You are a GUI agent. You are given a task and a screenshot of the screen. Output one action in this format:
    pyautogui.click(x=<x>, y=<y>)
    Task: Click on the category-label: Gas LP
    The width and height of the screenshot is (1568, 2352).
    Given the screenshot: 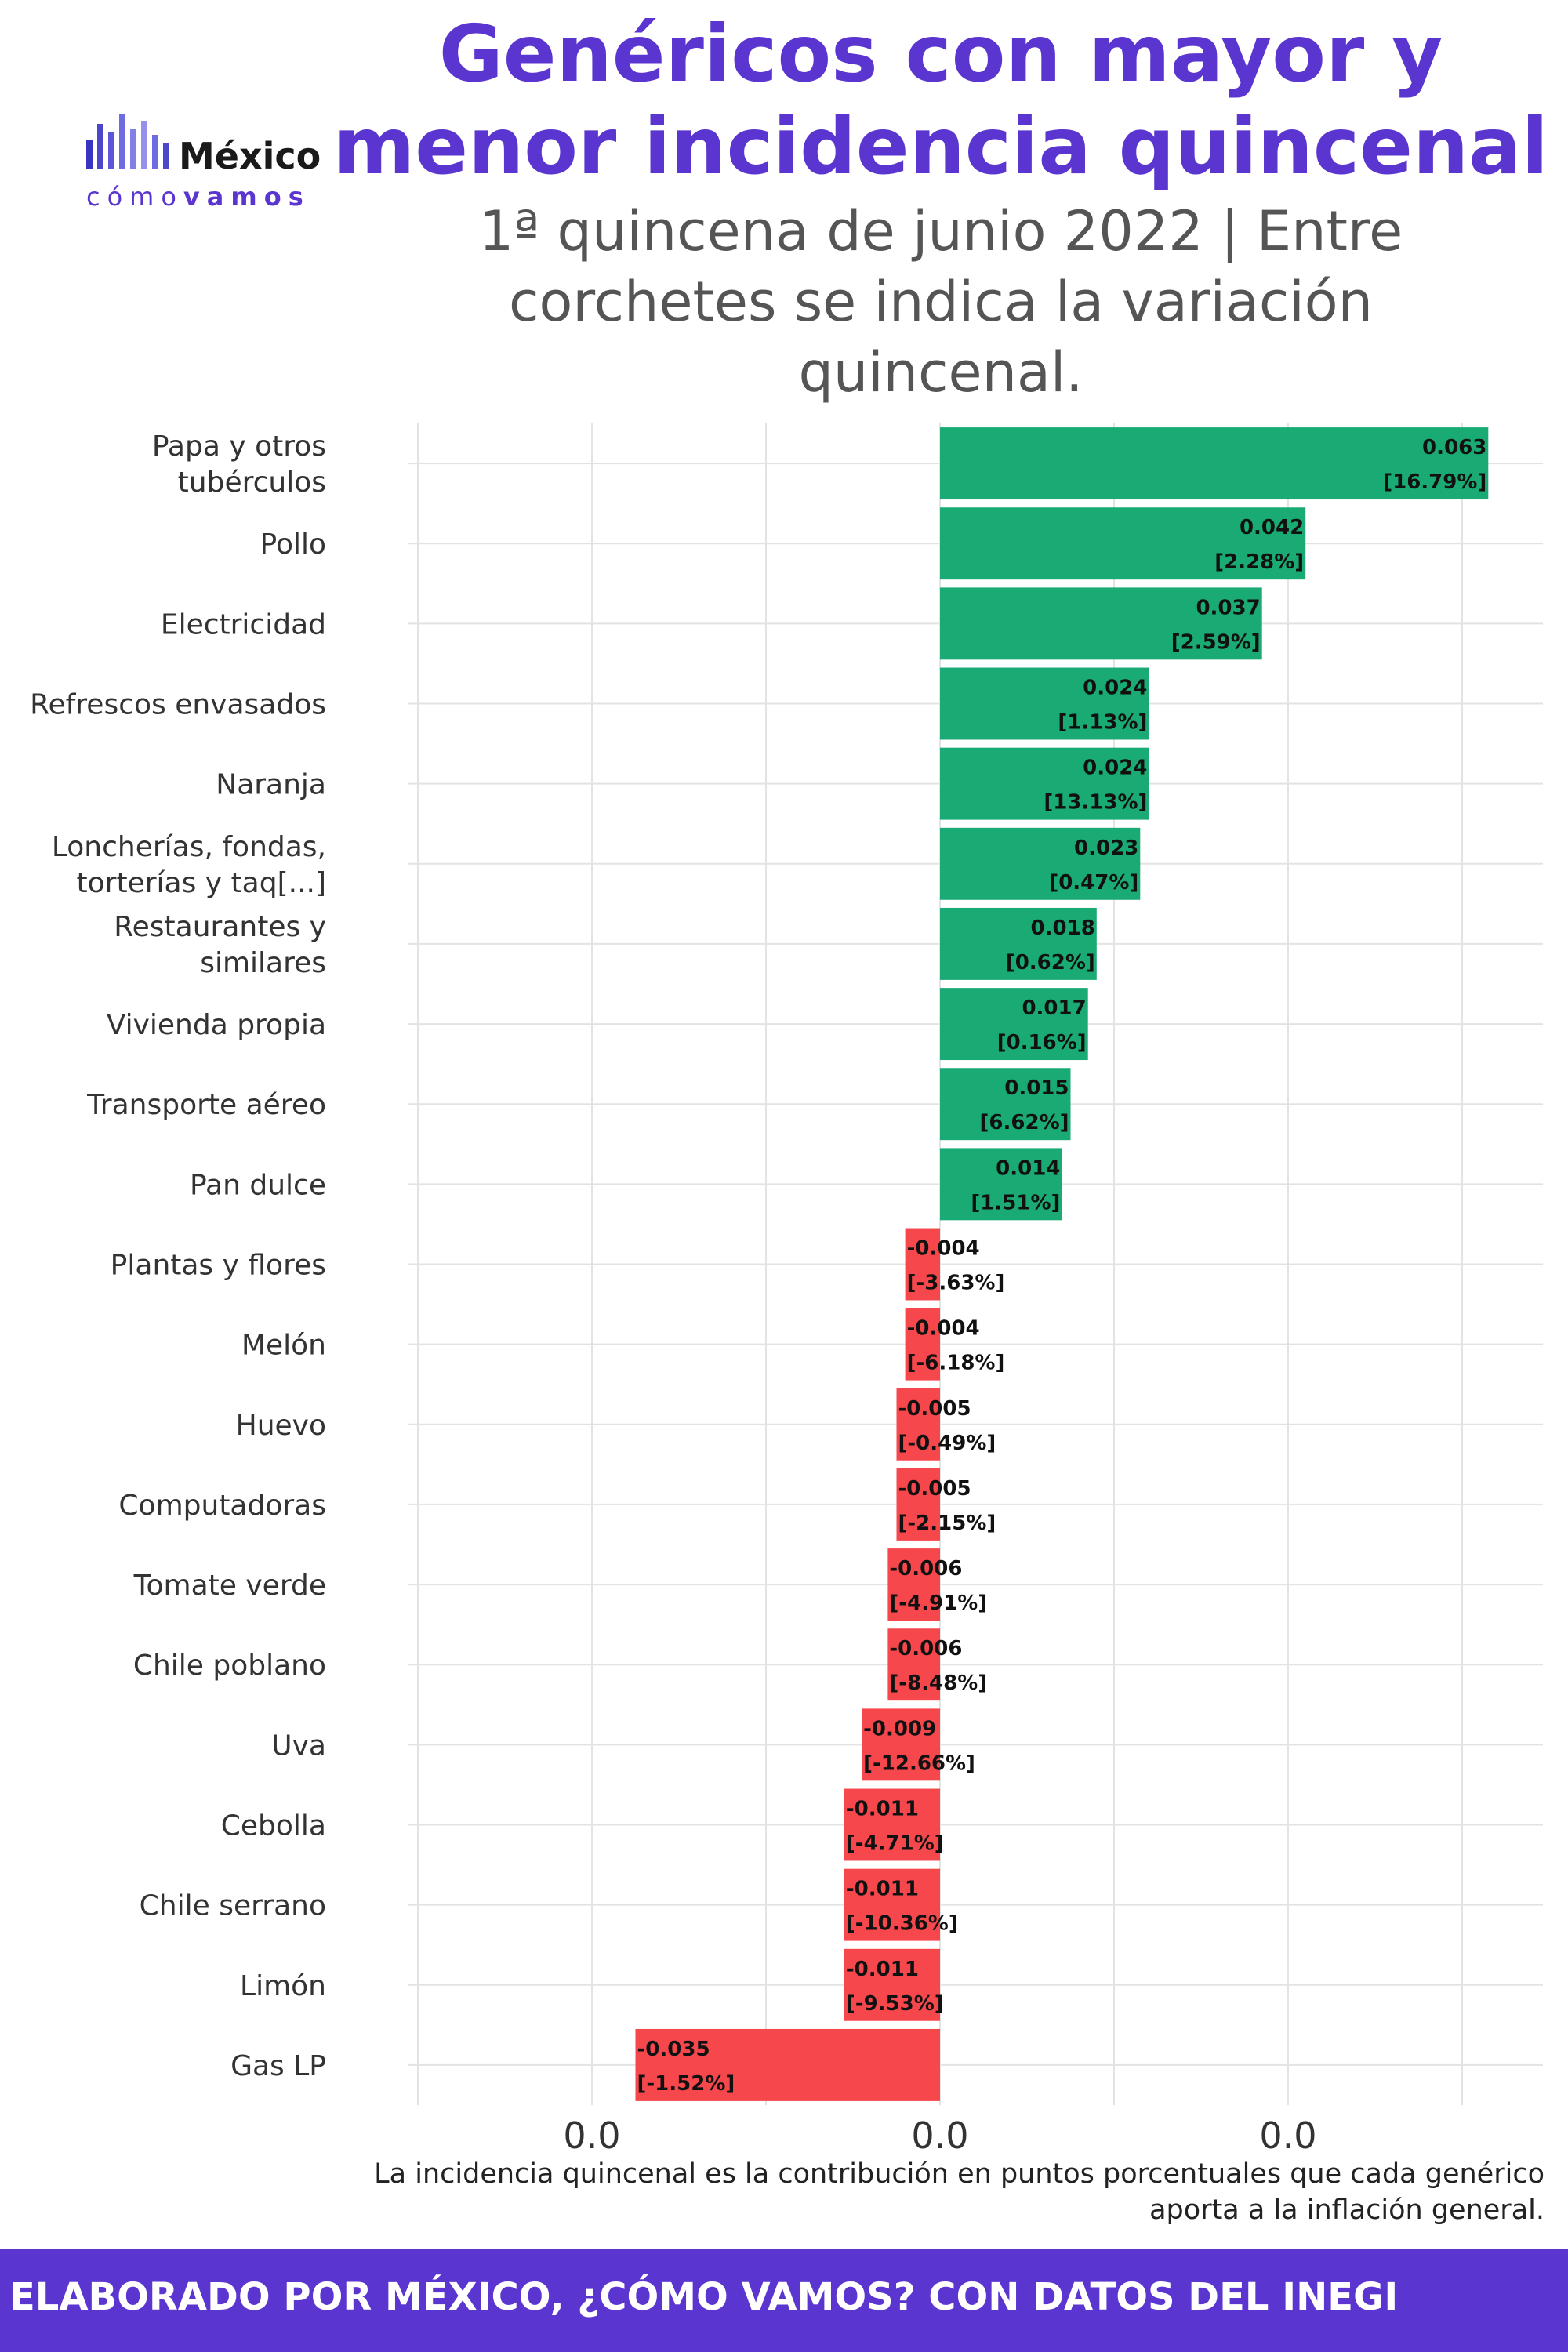 What is the action you would take?
    pyautogui.click(x=278, y=2066)
    